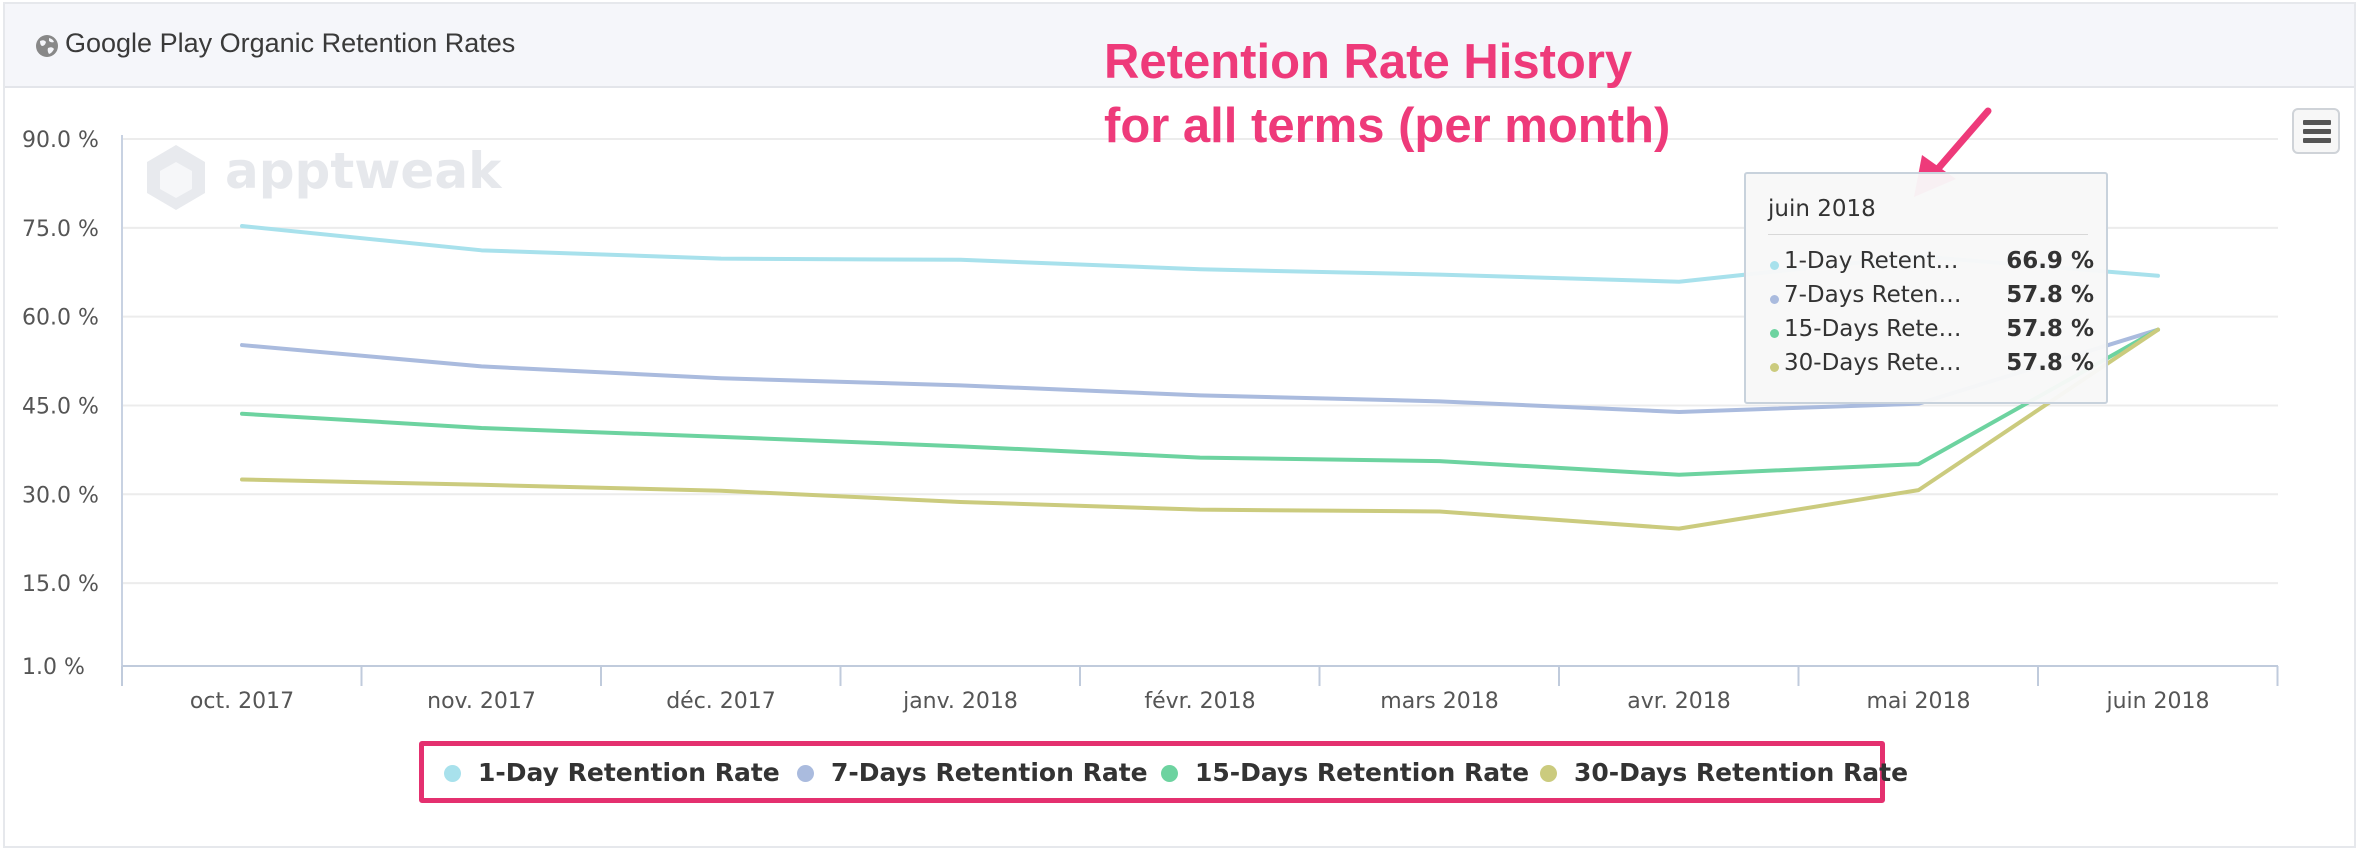 The width and height of the screenshot is (2360, 848). I want to click on chart-menu-button, so click(2316, 131).